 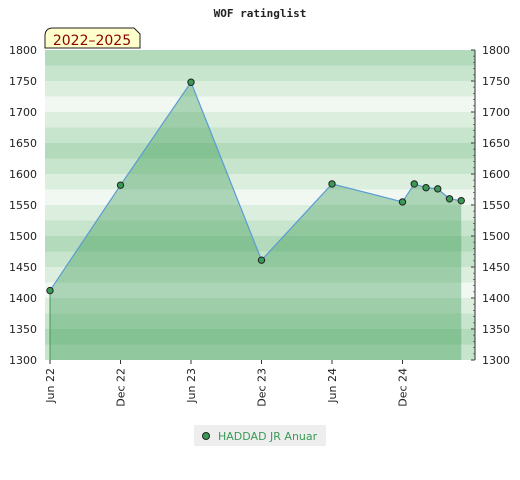 I want to click on x-axis: Jun 22 Dec 22 Jun 23 Dec 23 Jun 24 Dec 24, so click(x=227, y=383).